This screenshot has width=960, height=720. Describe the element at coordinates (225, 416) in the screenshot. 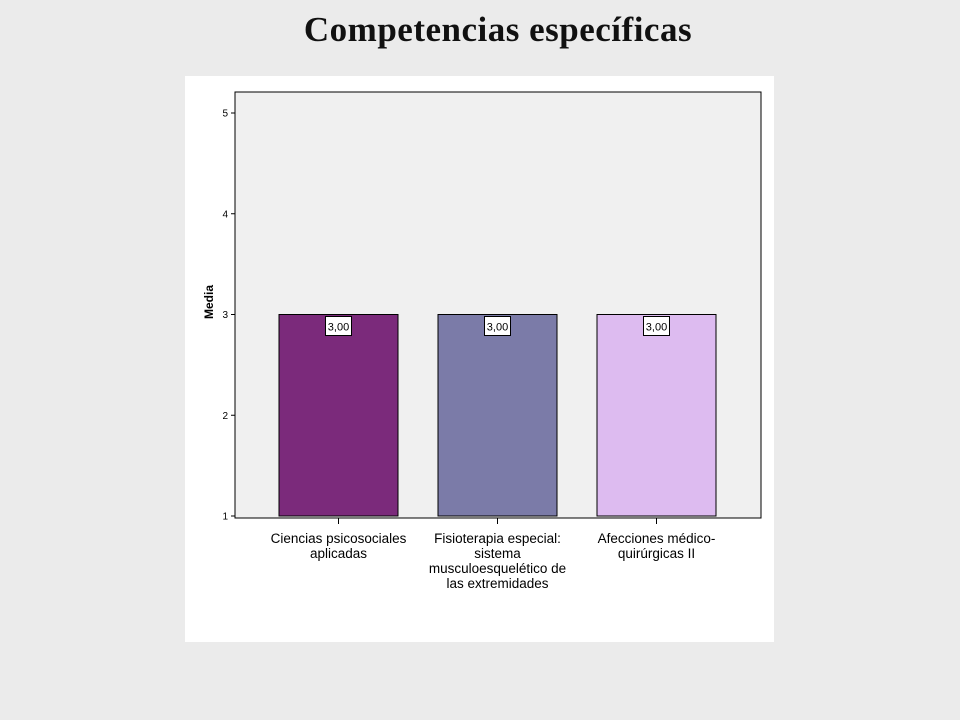

I see `y-tick-label: 2` at that location.